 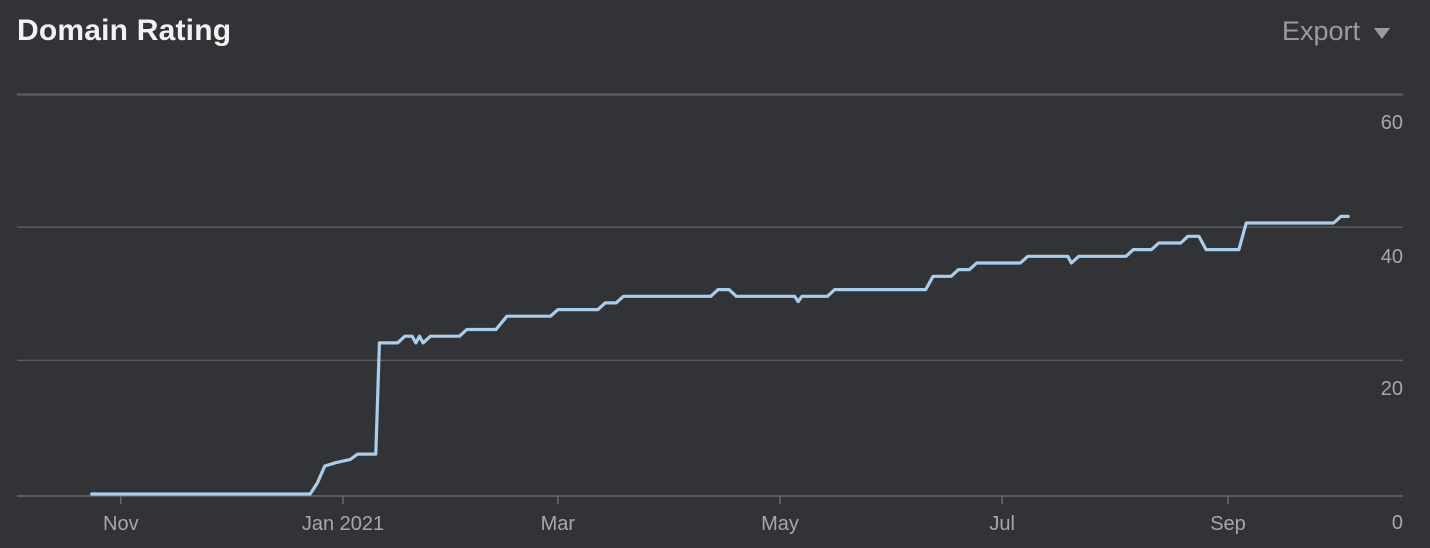 I want to click on chart-title: Domain Rating, so click(x=124, y=30).